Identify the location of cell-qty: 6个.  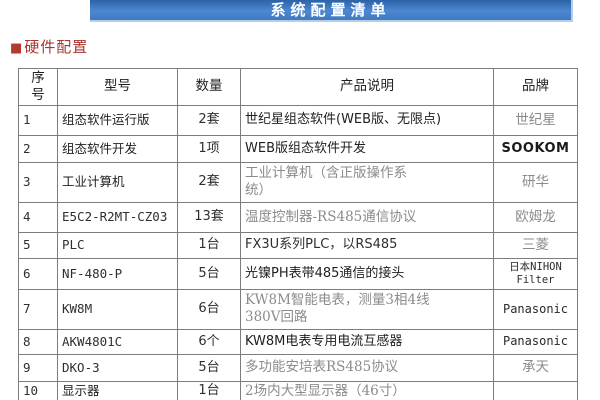
(209, 341).